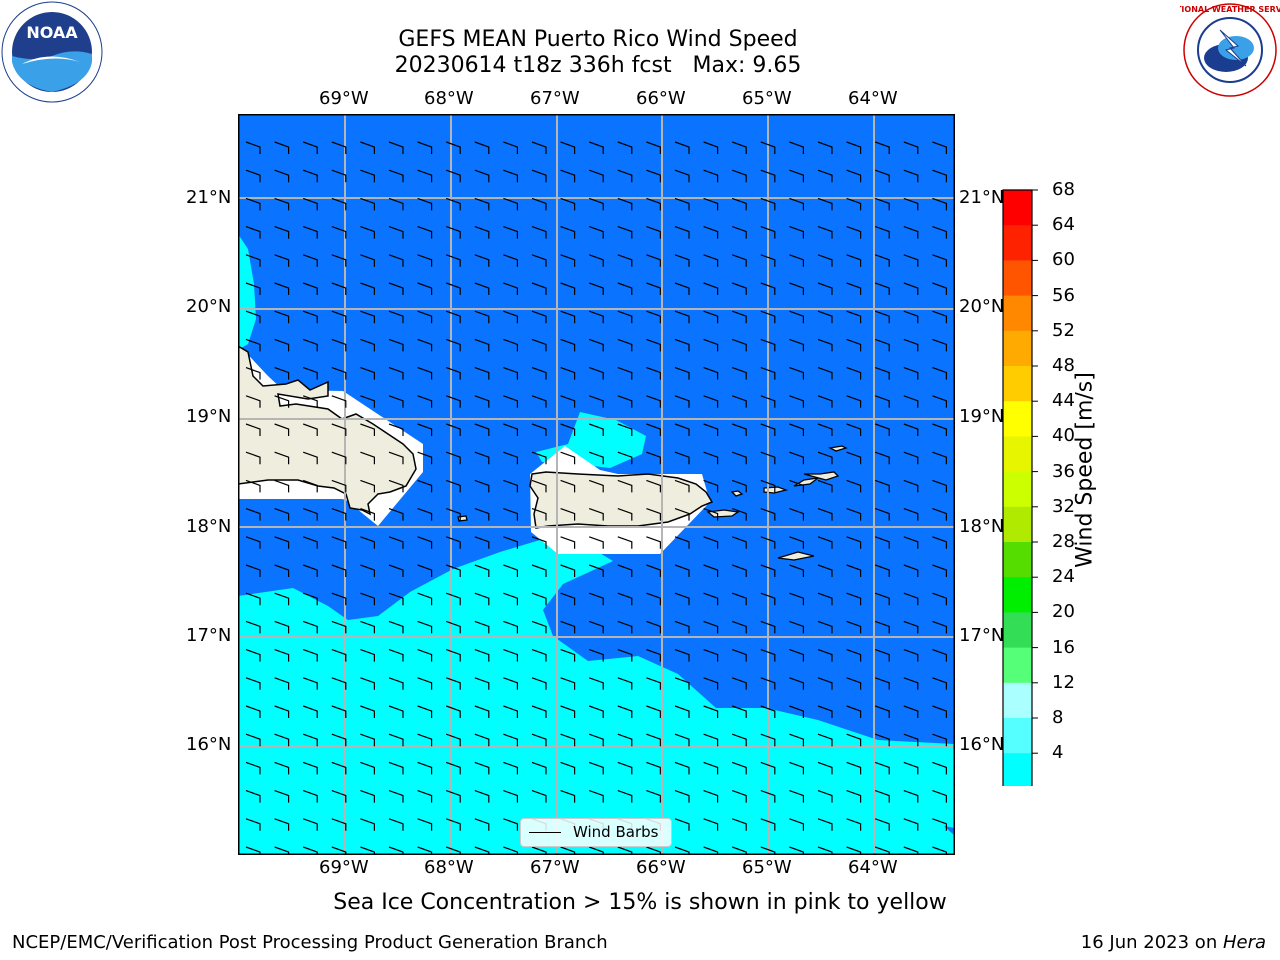  I want to click on lat-label-right: 18°N, so click(982, 526).